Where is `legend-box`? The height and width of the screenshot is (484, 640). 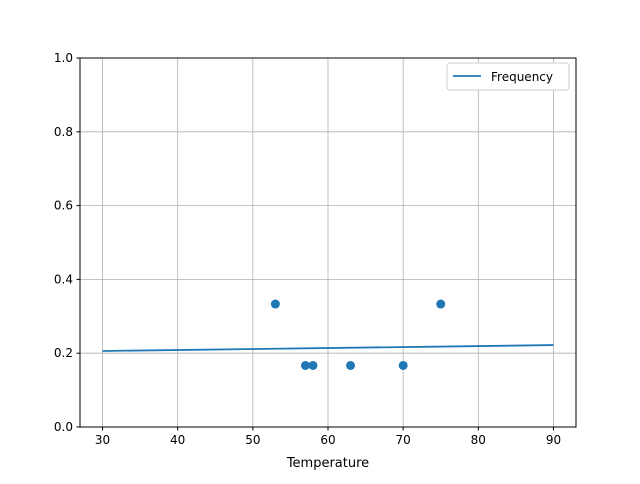 legend-box is located at coordinates (508, 76).